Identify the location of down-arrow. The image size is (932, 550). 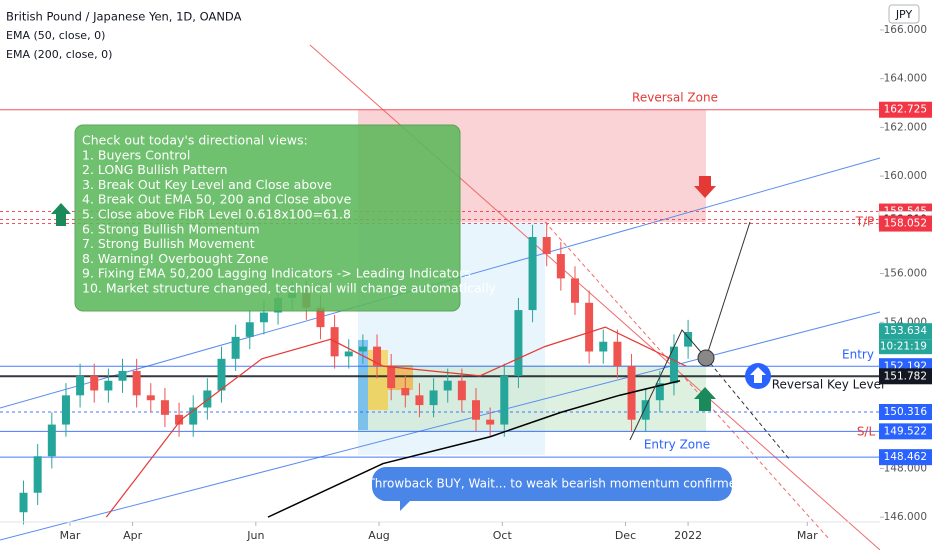
(705, 187).